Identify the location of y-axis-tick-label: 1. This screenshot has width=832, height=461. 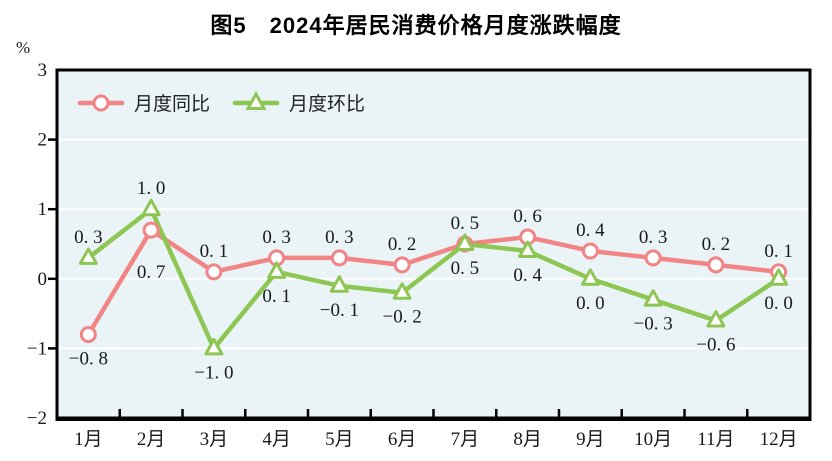
(43, 209).